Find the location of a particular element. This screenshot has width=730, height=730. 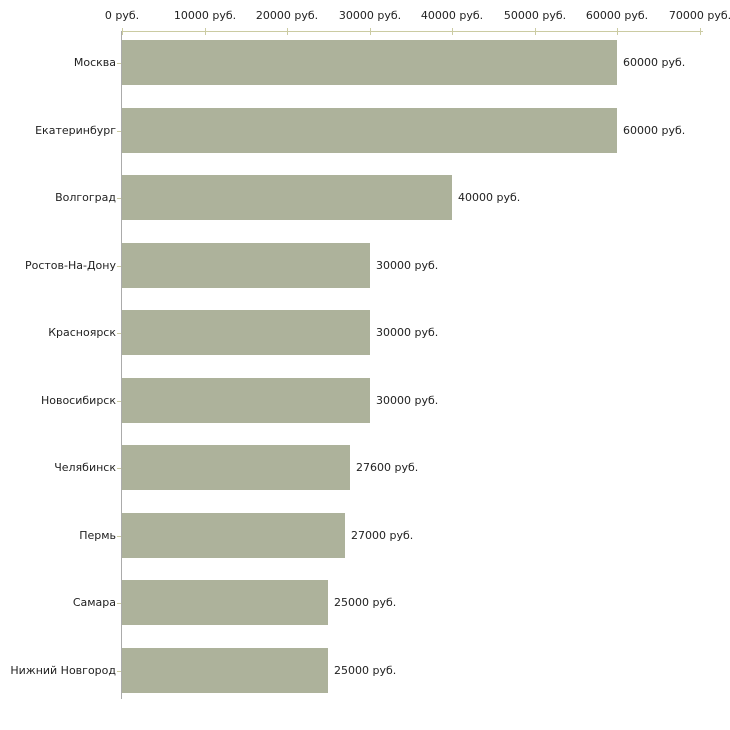

bar-value-label: 40000 руб. is located at coordinates (489, 197).